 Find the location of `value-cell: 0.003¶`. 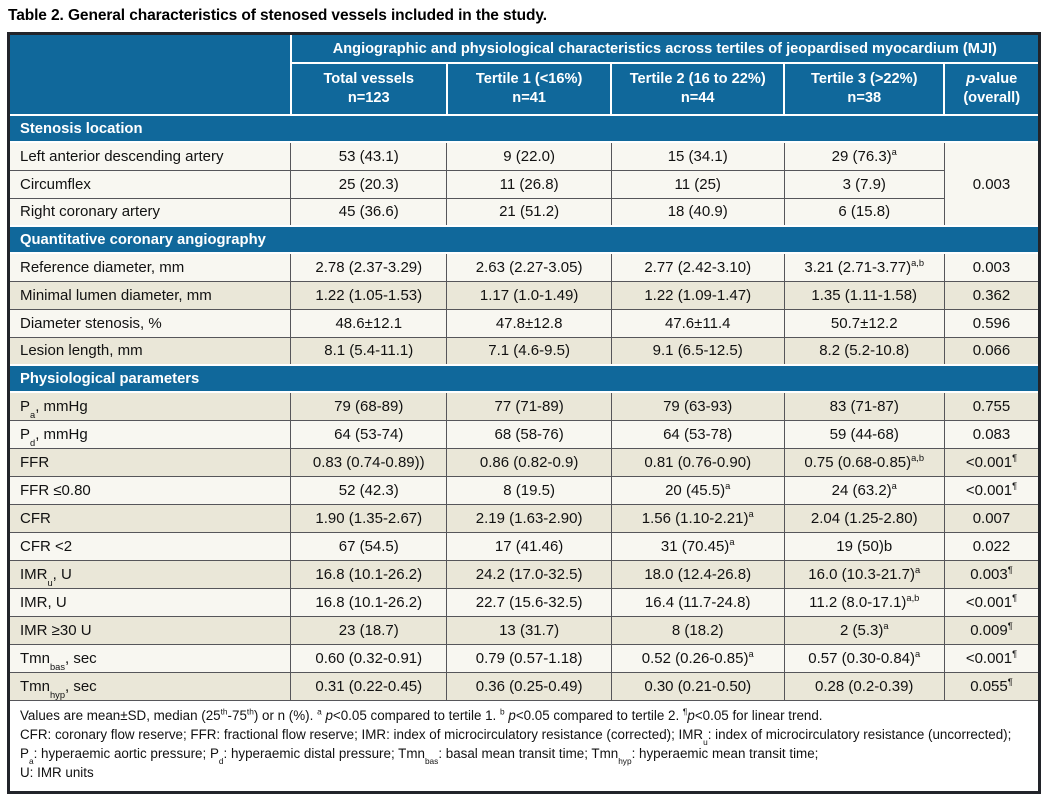

value-cell: 0.003¶ is located at coordinates (990, 574).